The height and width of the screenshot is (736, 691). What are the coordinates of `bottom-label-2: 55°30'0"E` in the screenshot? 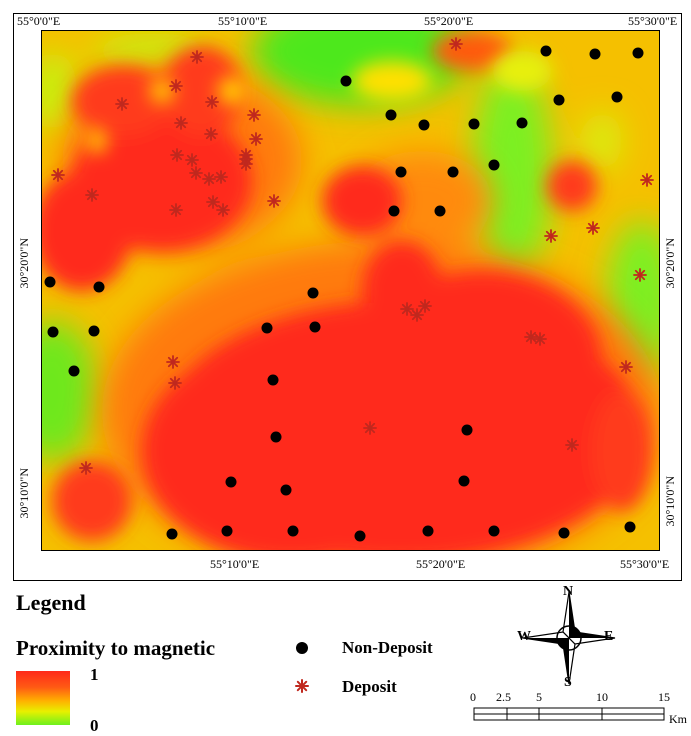 It's located at (645, 564).